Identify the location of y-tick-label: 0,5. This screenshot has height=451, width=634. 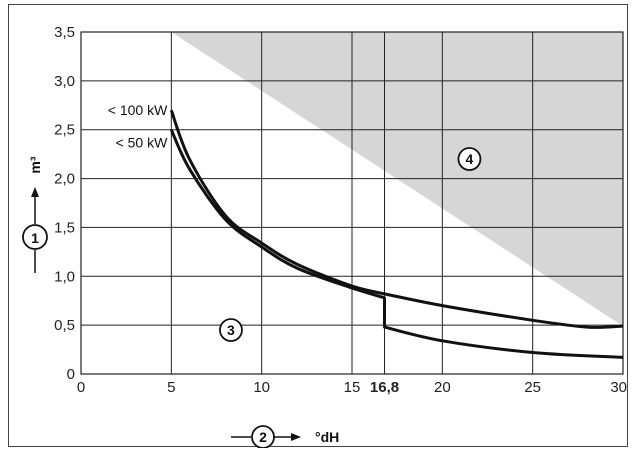
(64, 325).